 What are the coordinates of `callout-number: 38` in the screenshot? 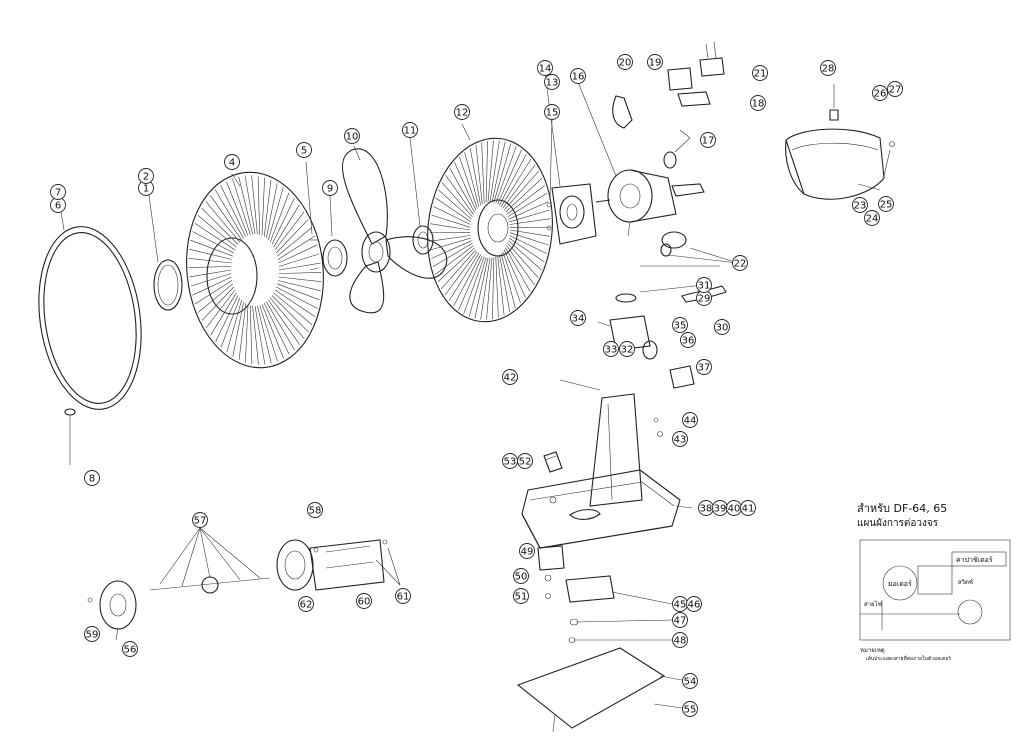 It's located at (706, 509).